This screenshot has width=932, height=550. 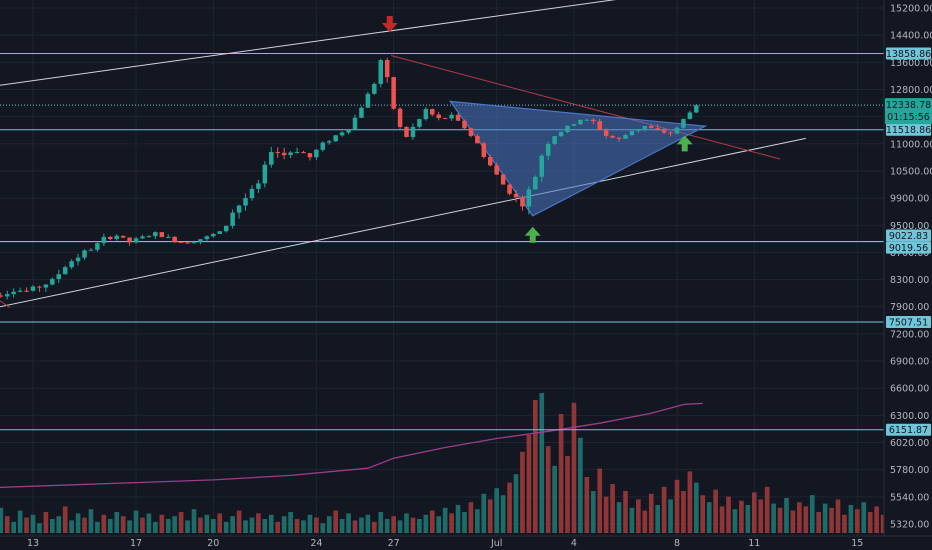 What do you see at coordinates (677, 543) in the screenshot?
I see `x-tick-label: 8` at bounding box center [677, 543].